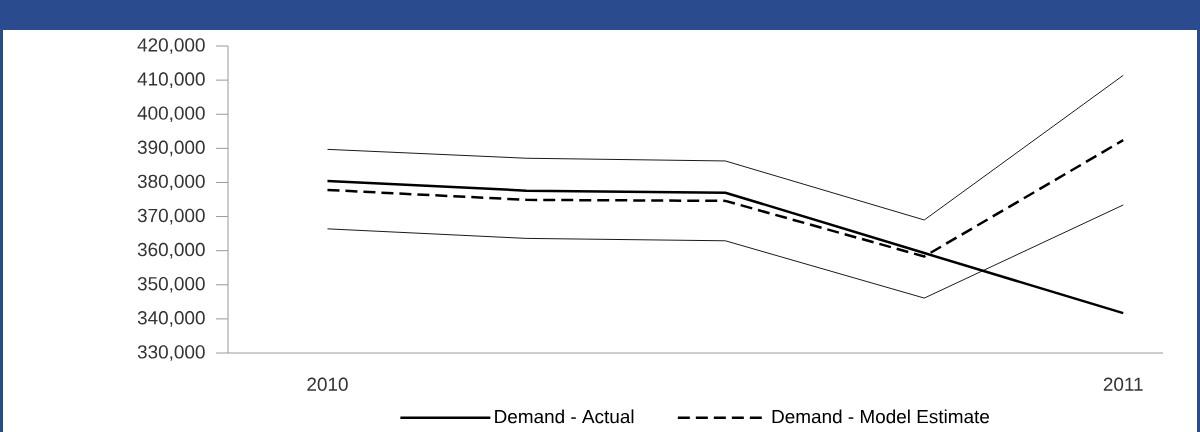 The image size is (1200, 432). I want to click on y-tick-label: 410,000, so click(171, 80).